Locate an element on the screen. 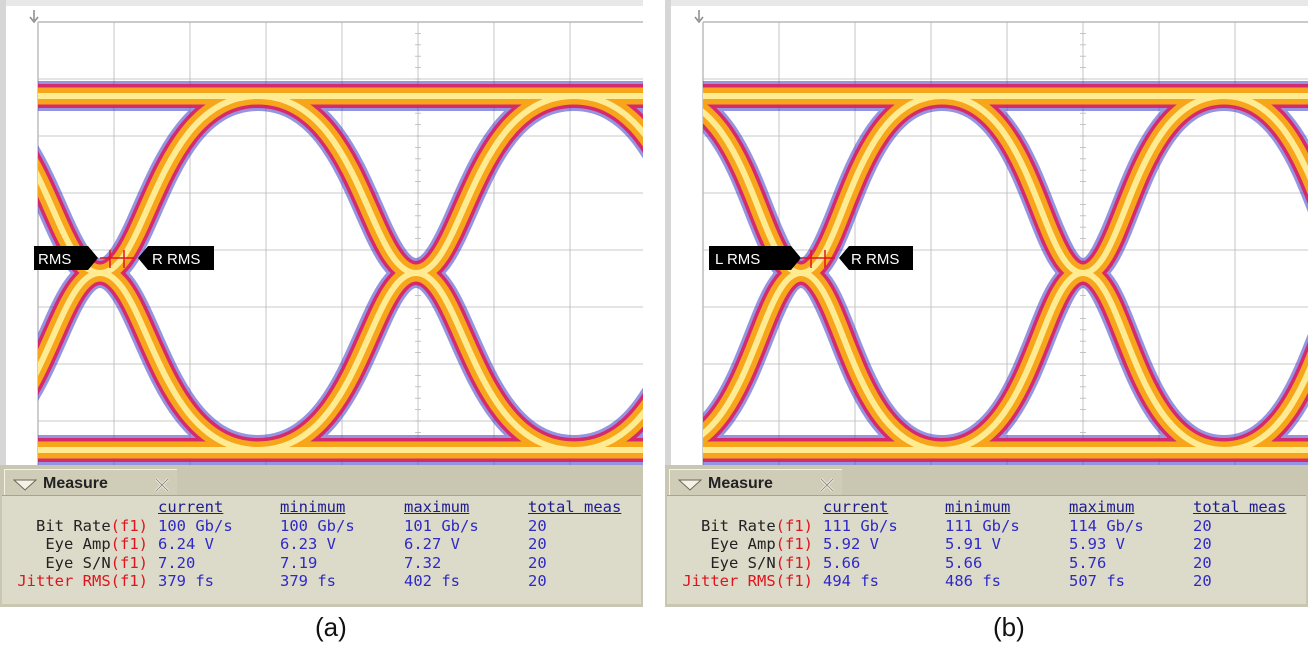 The image size is (1316, 661). measure-row: Eye S/N(f1) 7.20 7.19 7.32 20 is located at coordinates (320, 563).